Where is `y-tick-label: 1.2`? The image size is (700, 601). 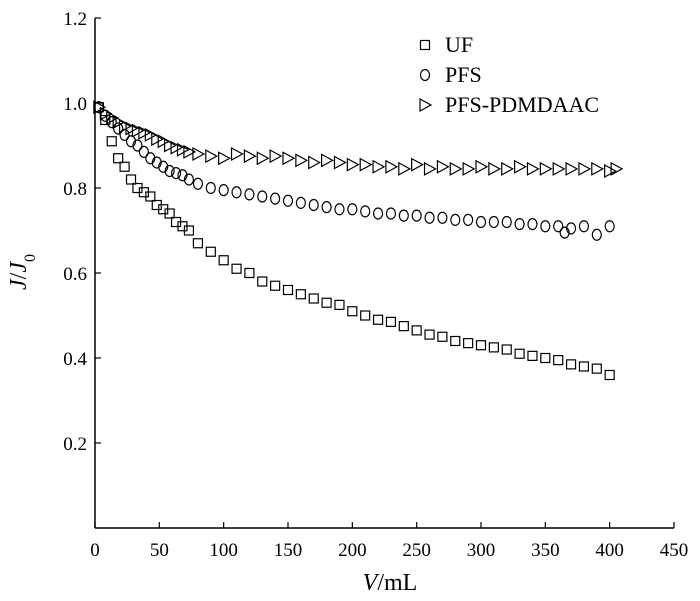 y-tick-label: 1.2 is located at coordinates (75, 19).